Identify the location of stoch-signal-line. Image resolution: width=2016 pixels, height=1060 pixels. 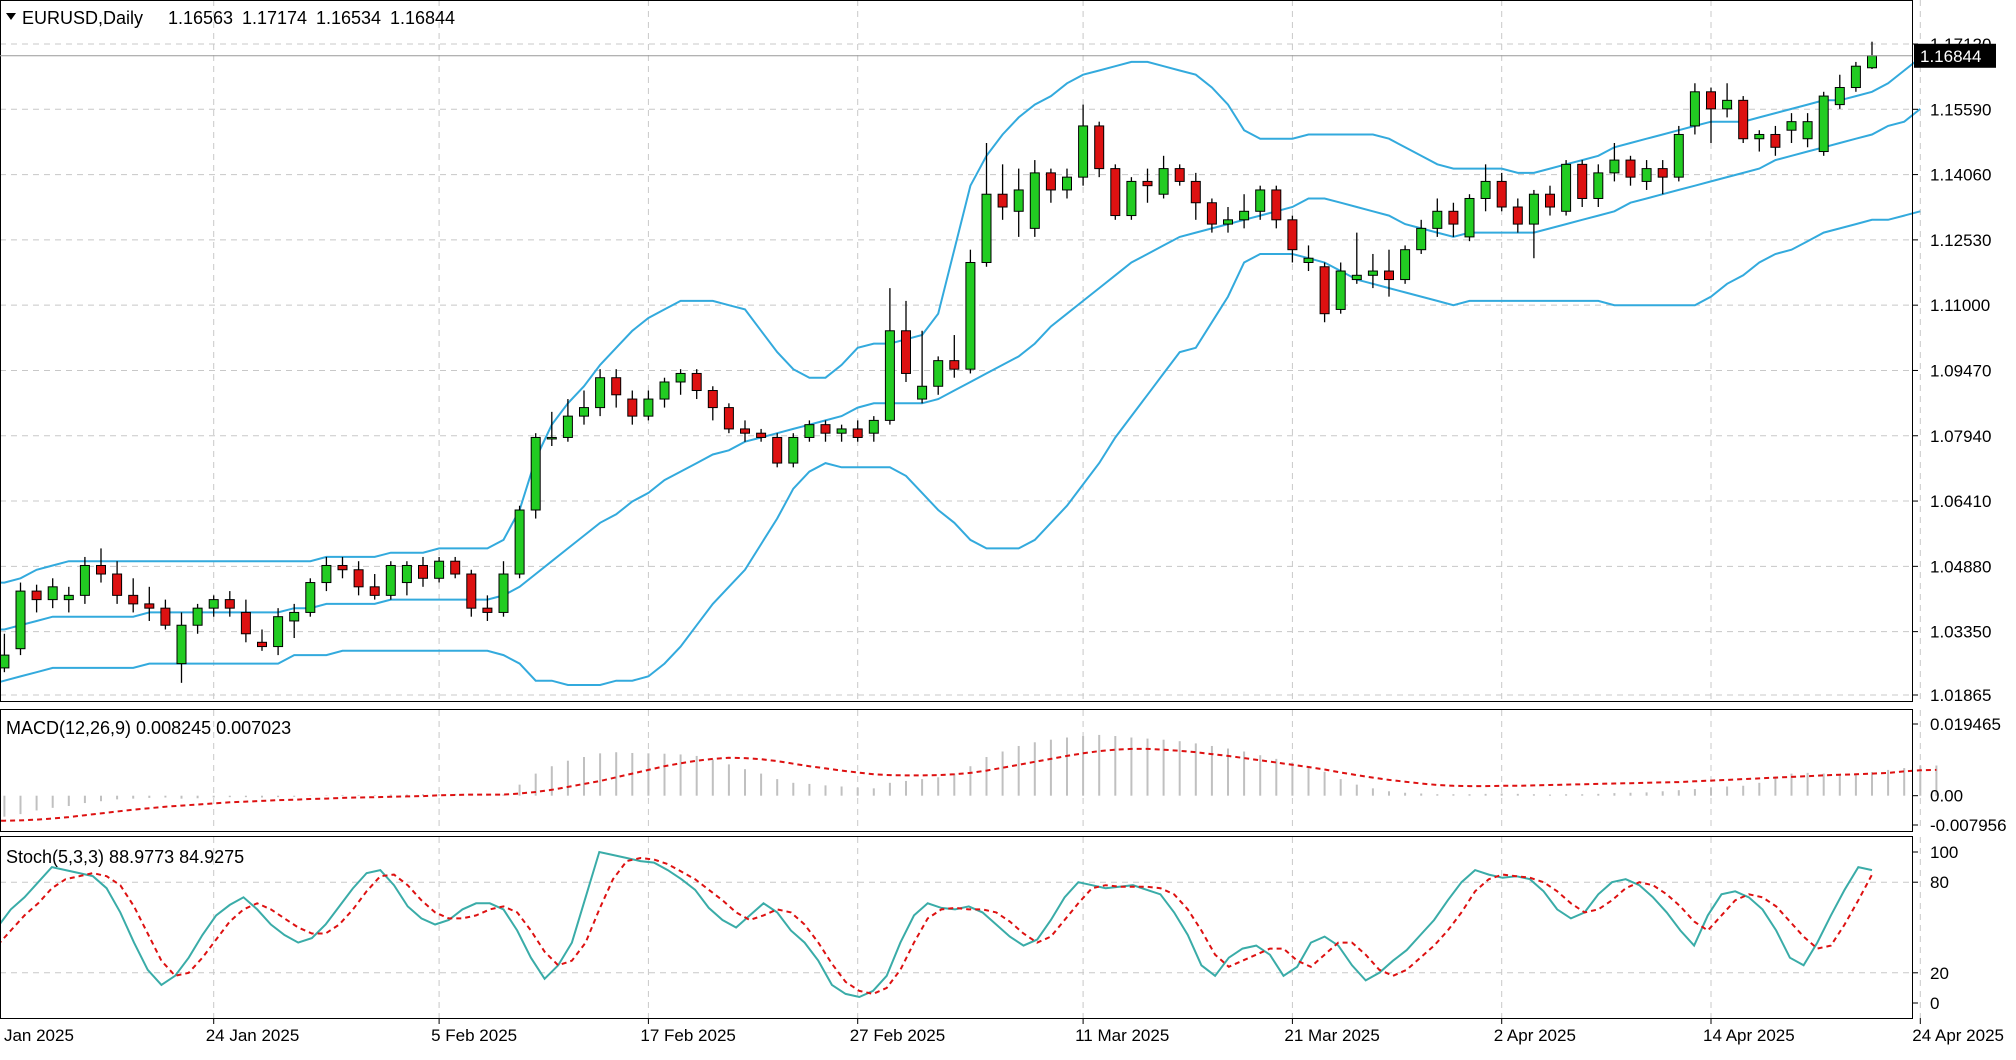
(936, 925).